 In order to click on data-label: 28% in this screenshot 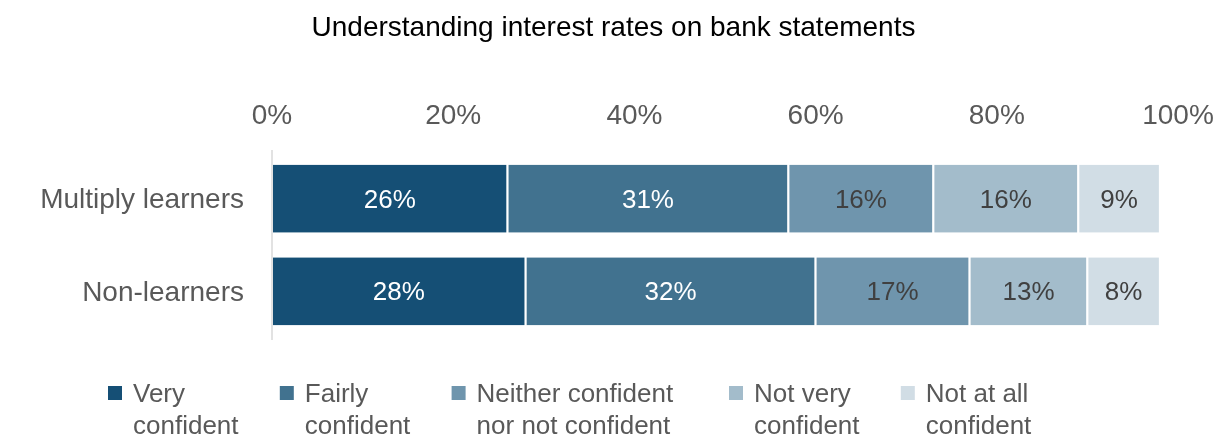, I will do `click(398, 291)`.